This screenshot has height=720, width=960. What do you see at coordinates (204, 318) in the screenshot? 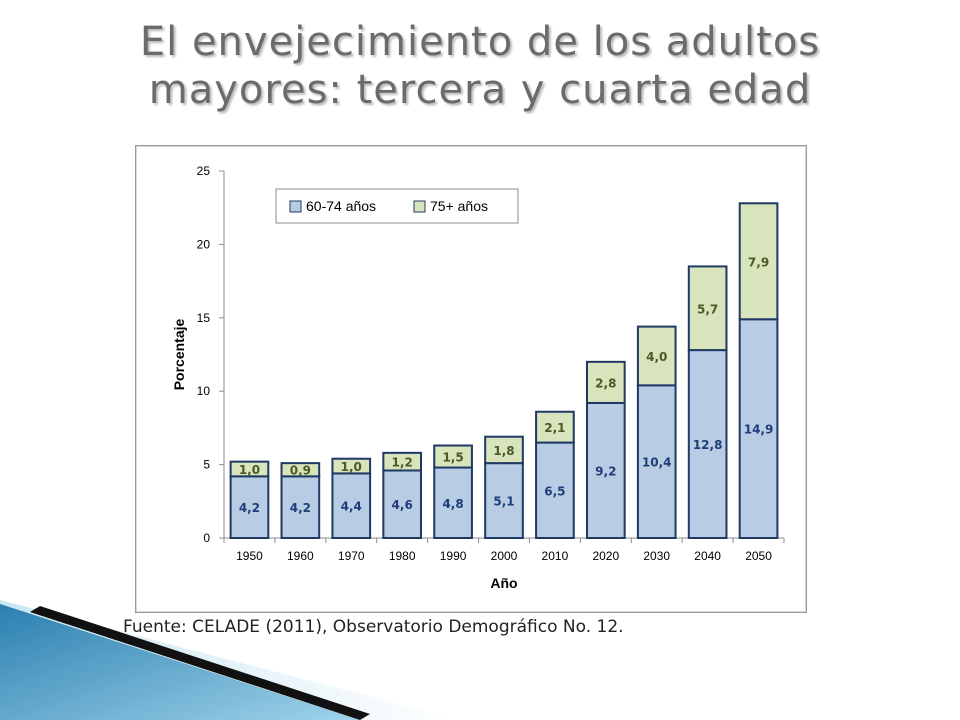
I see `y-tick-label-15: 15` at bounding box center [204, 318].